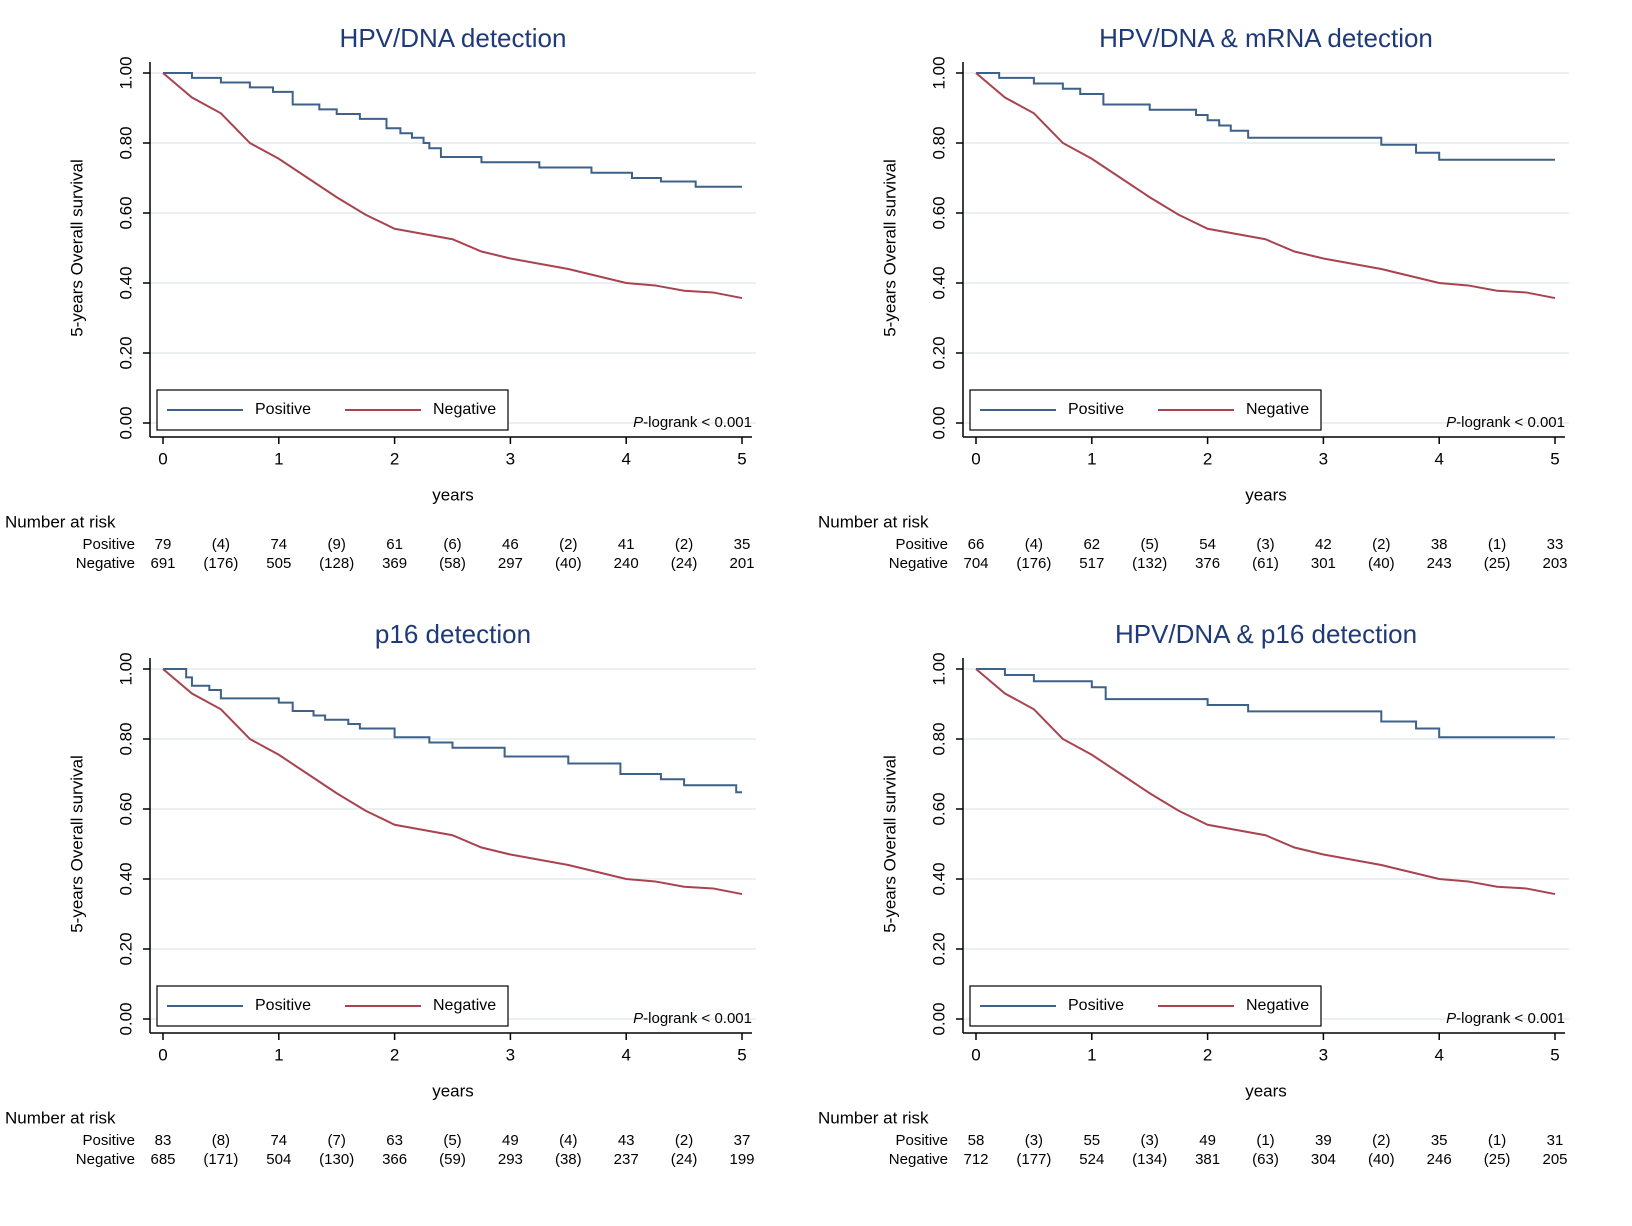  What do you see at coordinates (1091, 544) in the screenshot?
I see `at-risk-count: 62` at bounding box center [1091, 544].